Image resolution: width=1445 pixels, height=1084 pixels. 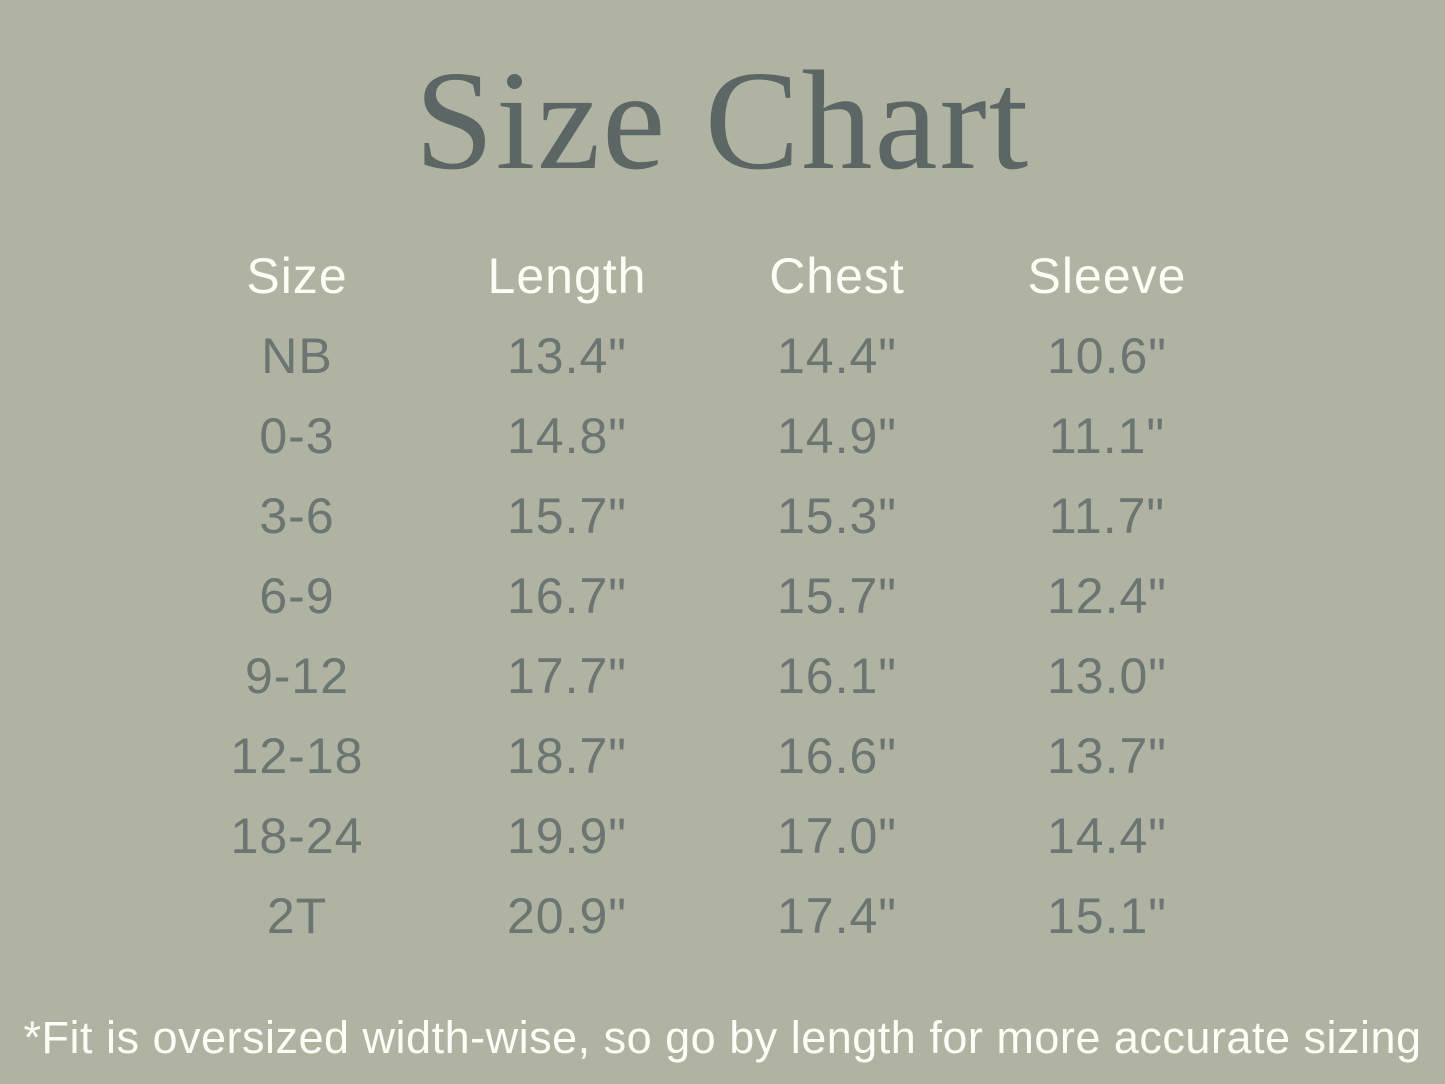 What do you see at coordinates (837, 436) in the screenshot?
I see `chest-value: 14.9"` at bounding box center [837, 436].